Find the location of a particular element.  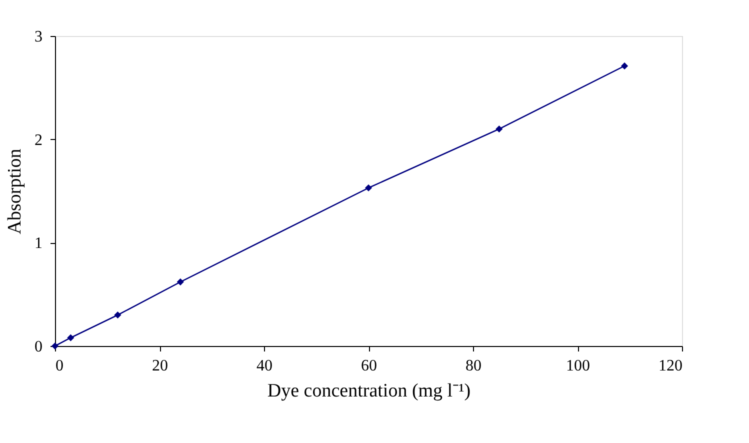

y-tick-label: 0 is located at coordinates (38, 347).